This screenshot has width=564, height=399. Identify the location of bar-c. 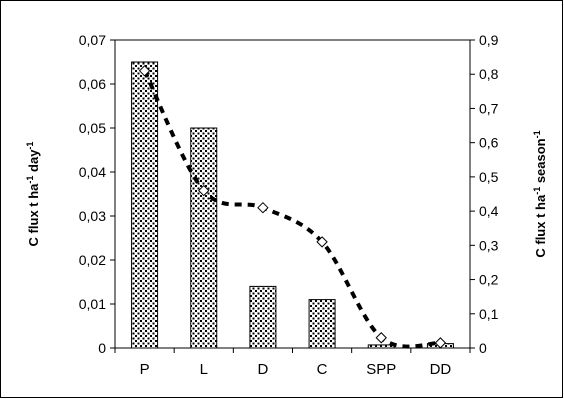
(322, 324).